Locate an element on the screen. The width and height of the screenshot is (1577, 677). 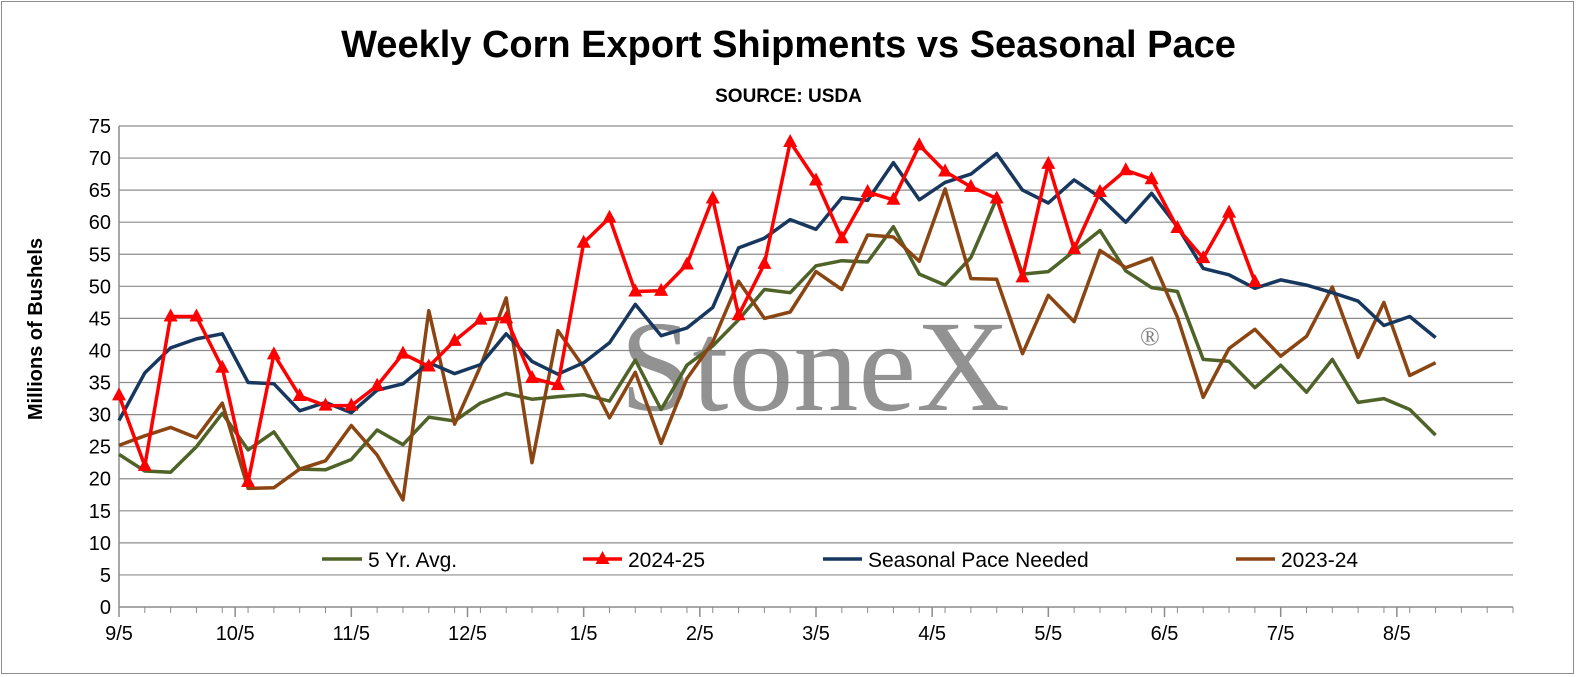
y-tick-label: 45 is located at coordinates (100, 319).